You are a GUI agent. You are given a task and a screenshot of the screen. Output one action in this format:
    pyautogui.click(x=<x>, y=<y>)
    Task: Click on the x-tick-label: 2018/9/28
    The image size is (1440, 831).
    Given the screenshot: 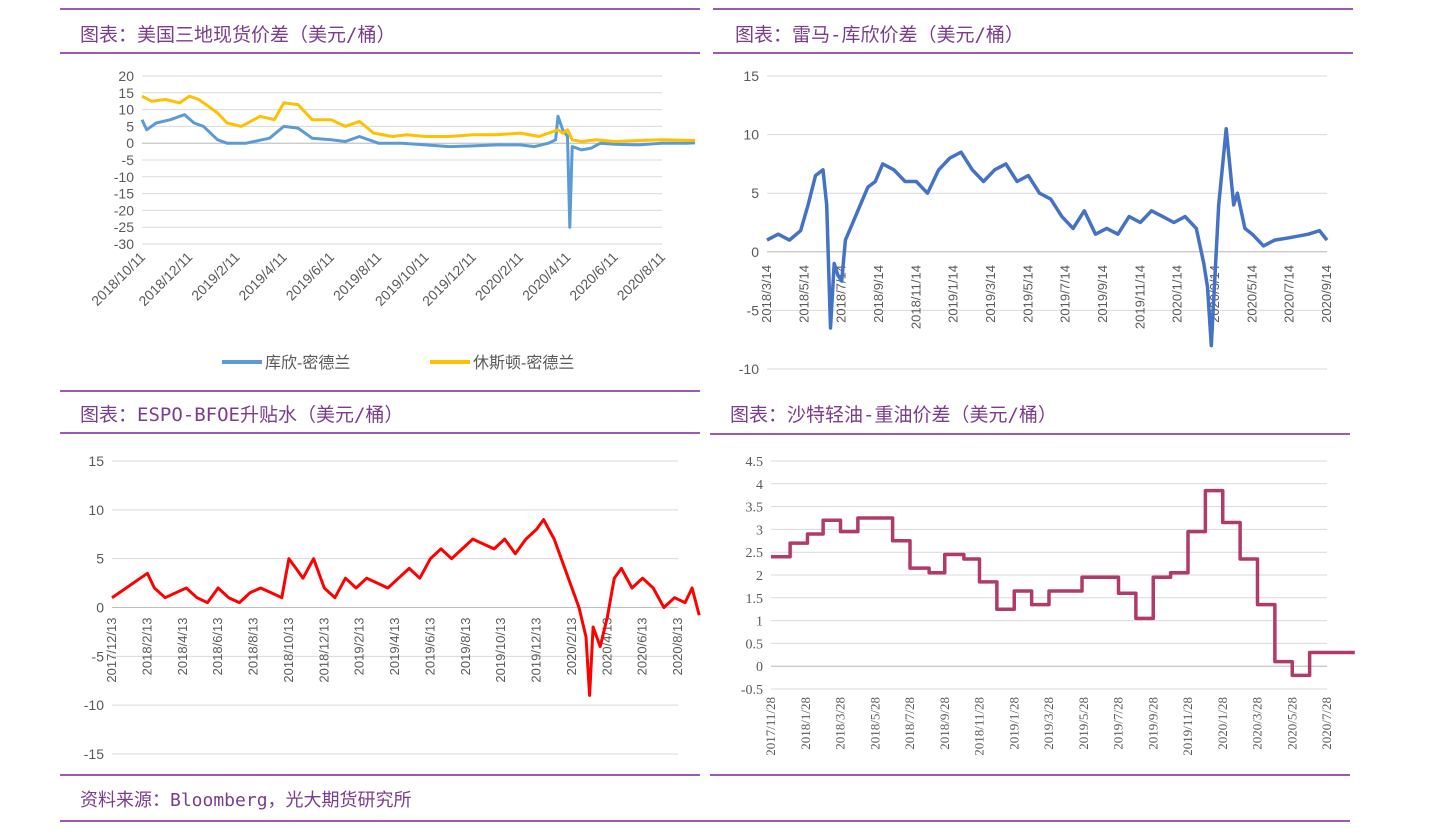 What is the action you would take?
    pyautogui.click(x=944, y=723)
    